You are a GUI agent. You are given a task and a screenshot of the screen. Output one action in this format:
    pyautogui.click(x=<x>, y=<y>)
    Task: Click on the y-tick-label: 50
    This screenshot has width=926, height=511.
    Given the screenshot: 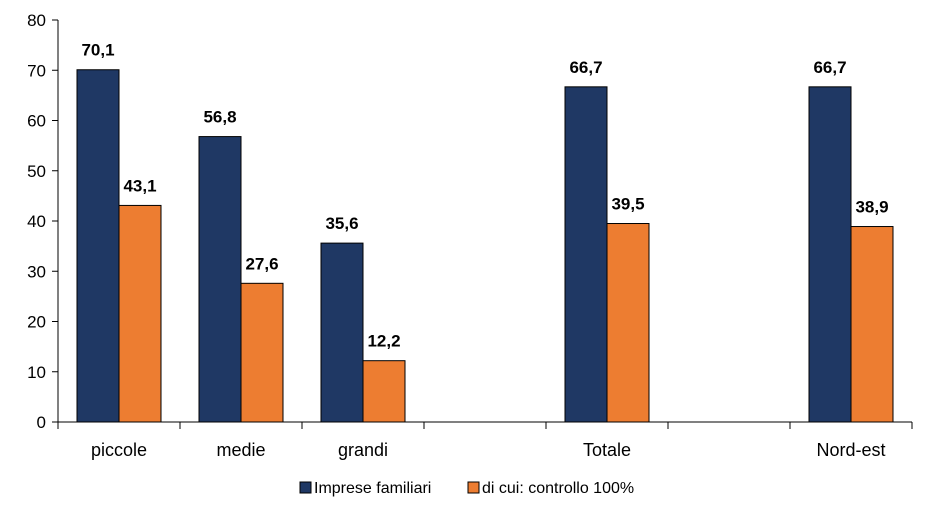 What is the action you would take?
    pyautogui.click(x=36, y=171)
    